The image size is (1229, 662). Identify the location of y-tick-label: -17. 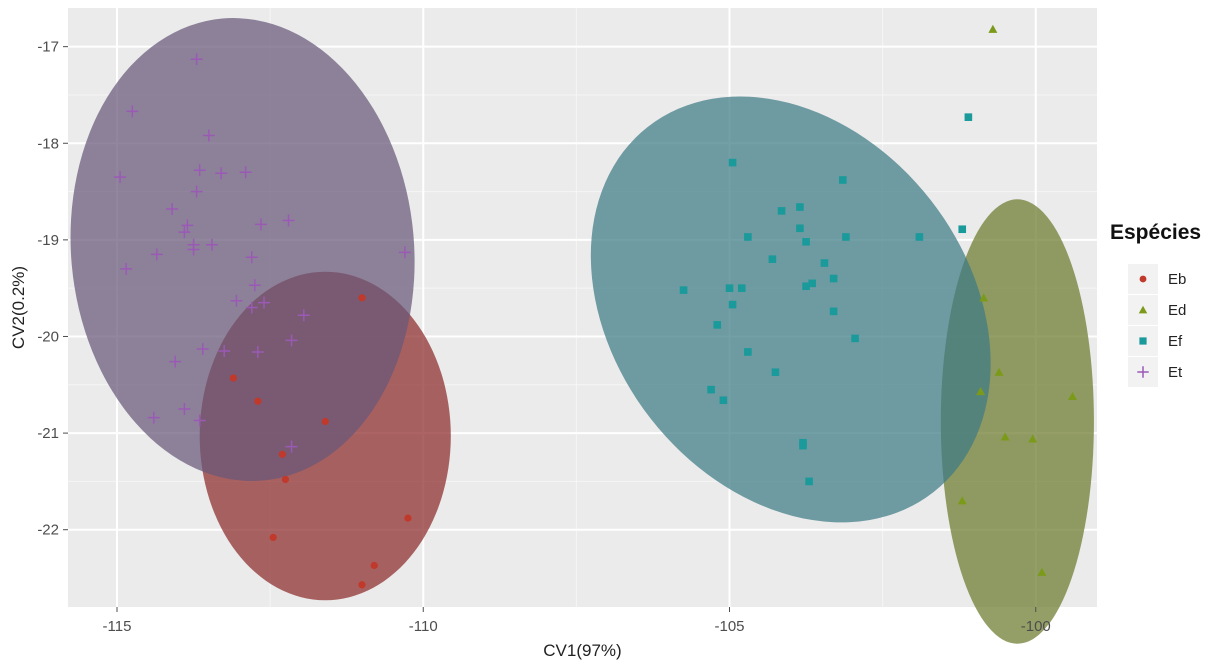
(48, 47).